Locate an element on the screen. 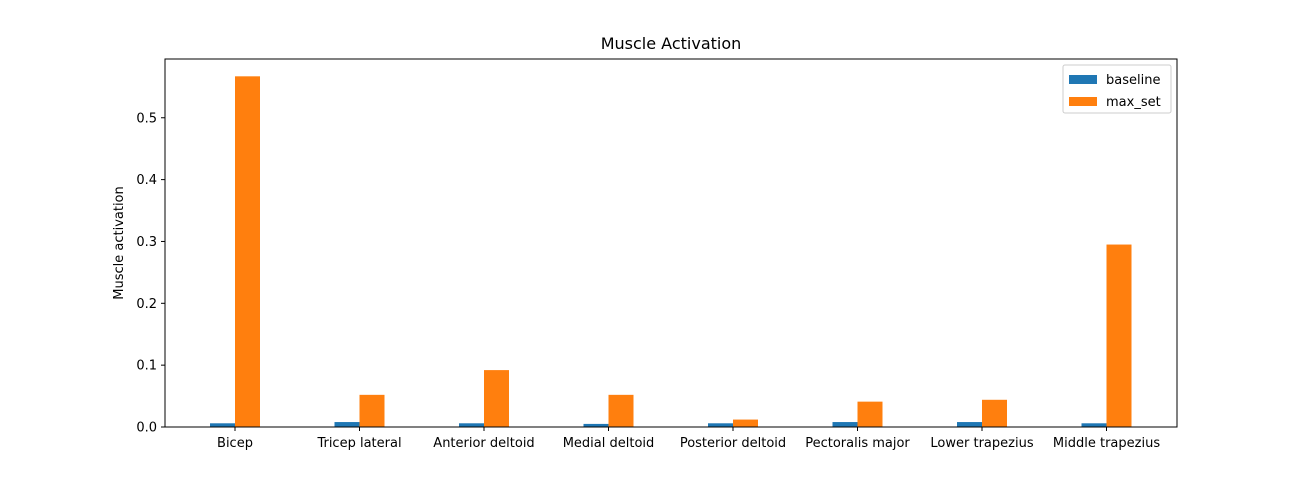  y-tick-label: 0.3 is located at coordinates (146, 242).